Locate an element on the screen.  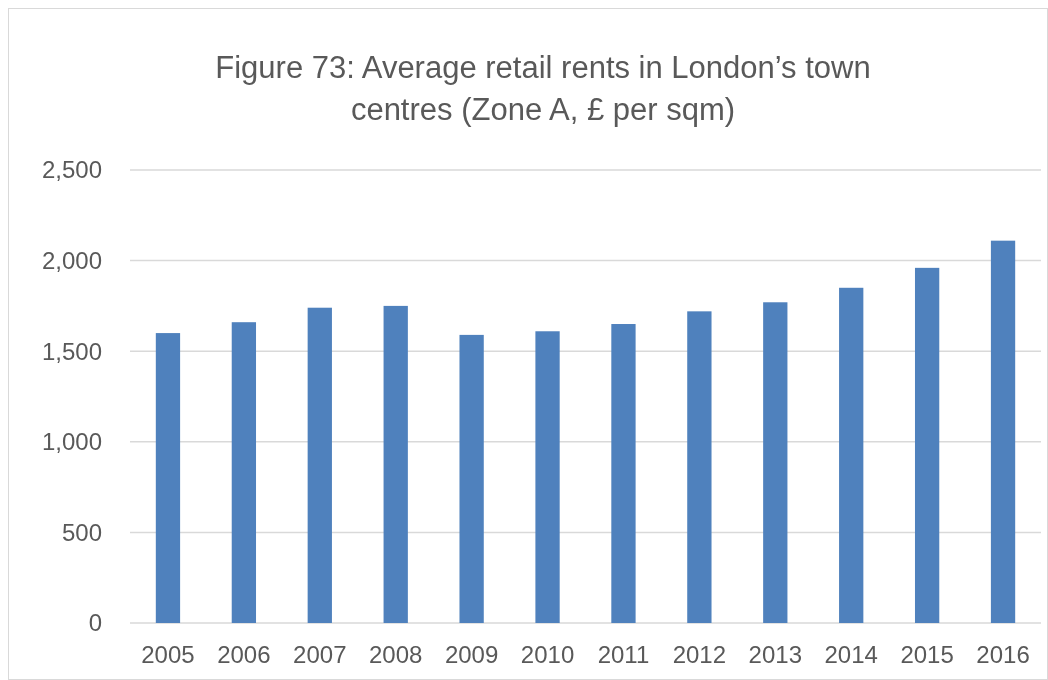
x-tick-label: 2009 is located at coordinates (471, 654).